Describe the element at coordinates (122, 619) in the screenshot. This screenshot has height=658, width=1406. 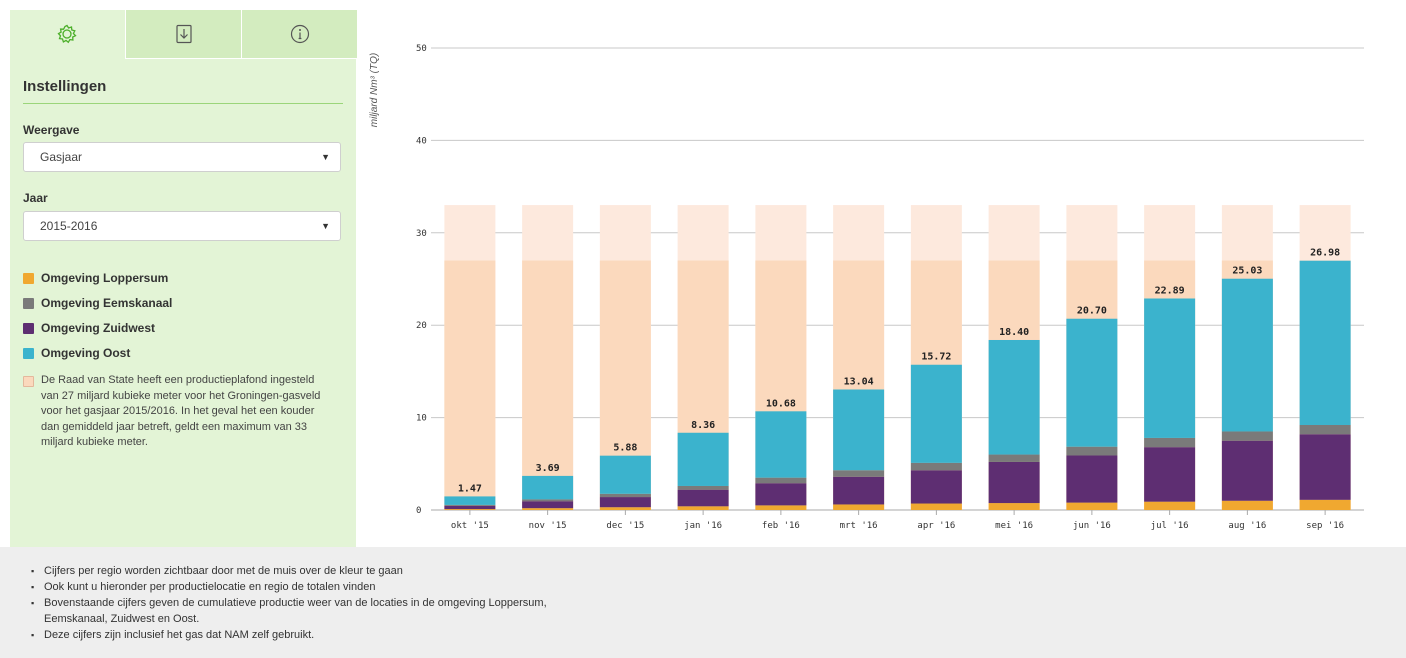
I see `note-item-continuation: Eemskanaal, Zuidwest en Oost.` at that location.